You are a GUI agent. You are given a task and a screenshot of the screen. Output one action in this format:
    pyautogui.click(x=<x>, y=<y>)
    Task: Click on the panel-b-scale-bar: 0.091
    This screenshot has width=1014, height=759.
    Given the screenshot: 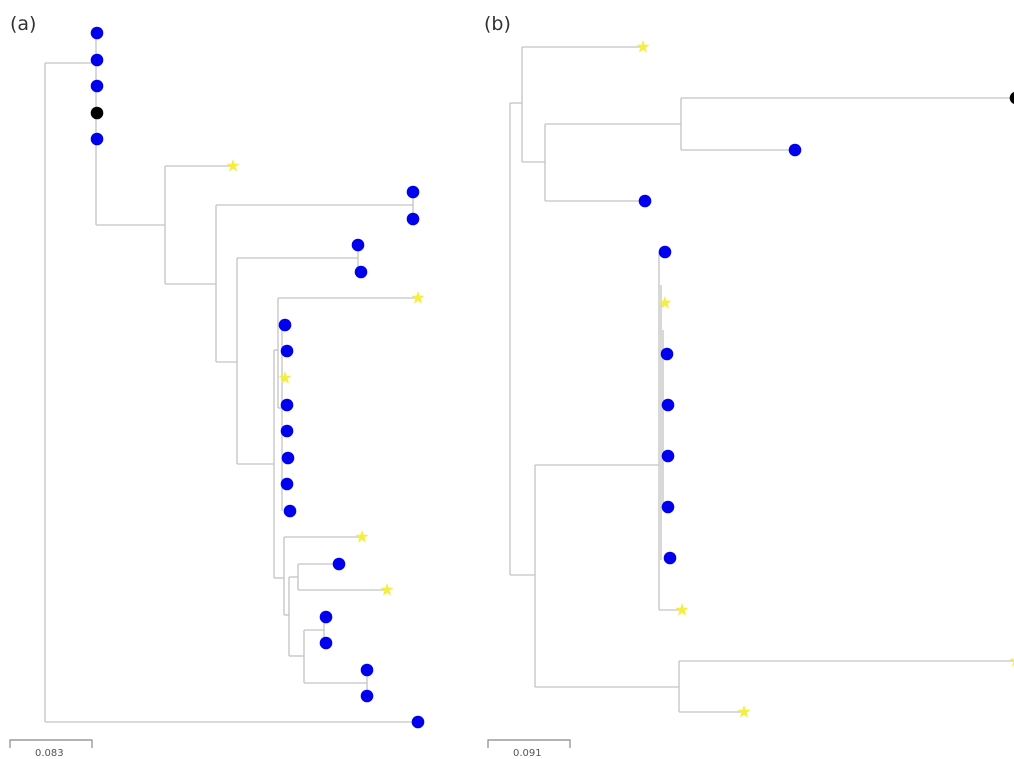 What is the action you would take?
    pyautogui.click(x=529, y=749)
    